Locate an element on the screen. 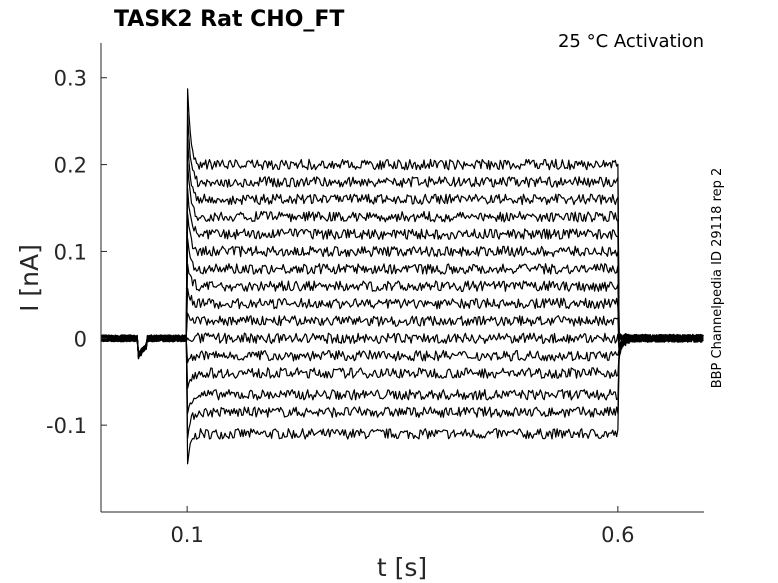 This screenshot has width=778, height=583. x-axis-label: t [s] is located at coordinates (402, 567).